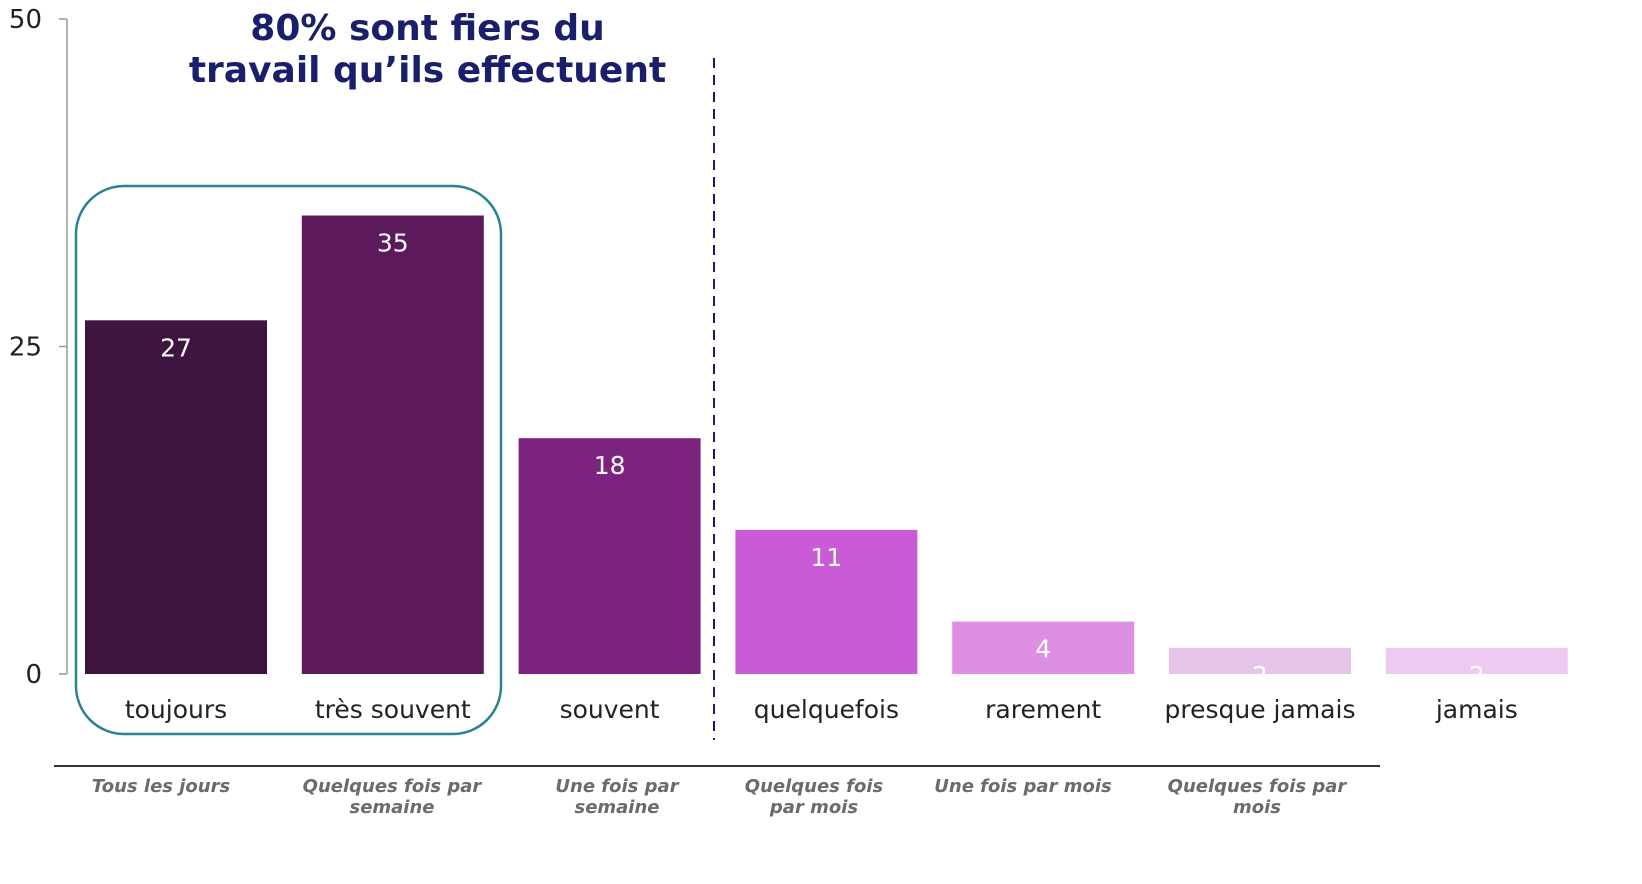  What do you see at coordinates (33, 675) in the screenshot?
I see `y-tick-label: 0` at bounding box center [33, 675].